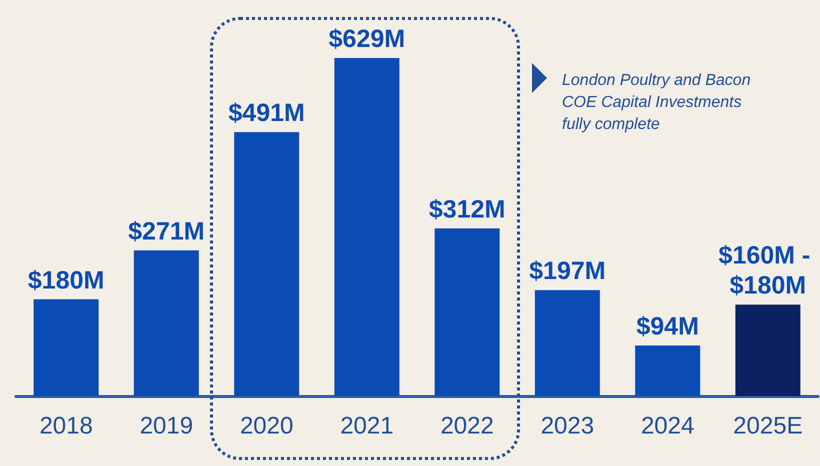 This screenshot has height=466, width=820. What do you see at coordinates (167, 426) in the screenshot?
I see `x-tick-label: 2019` at bounding box center [167, 426].